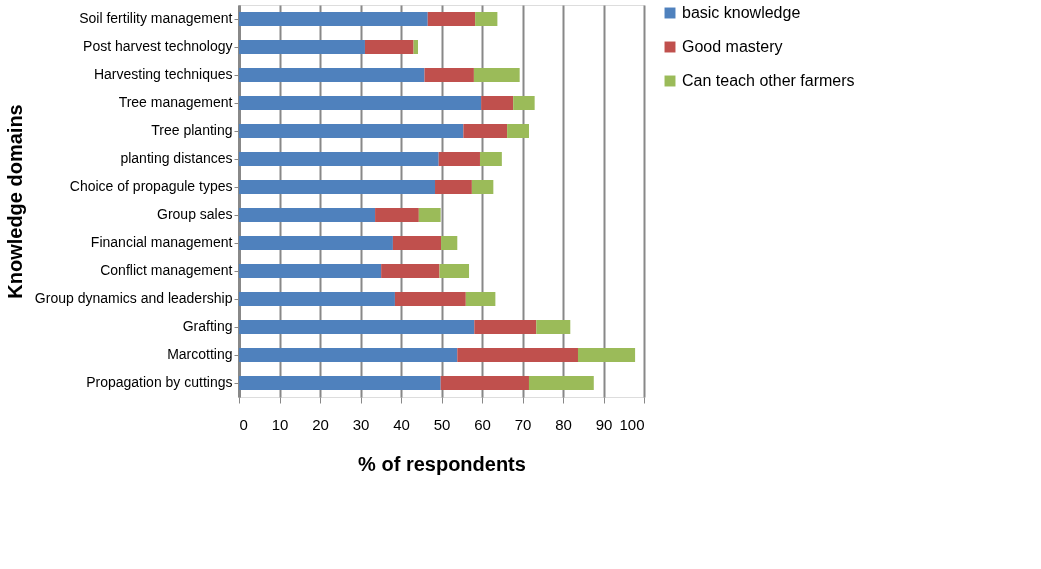 Image resolution: width=1041 pixels, height=569 pixels. What do you see at coordinates (163, 74) in the screenshot?
I see `y-tick-label: Harvesting techniques` at bounding box center [163, 74].